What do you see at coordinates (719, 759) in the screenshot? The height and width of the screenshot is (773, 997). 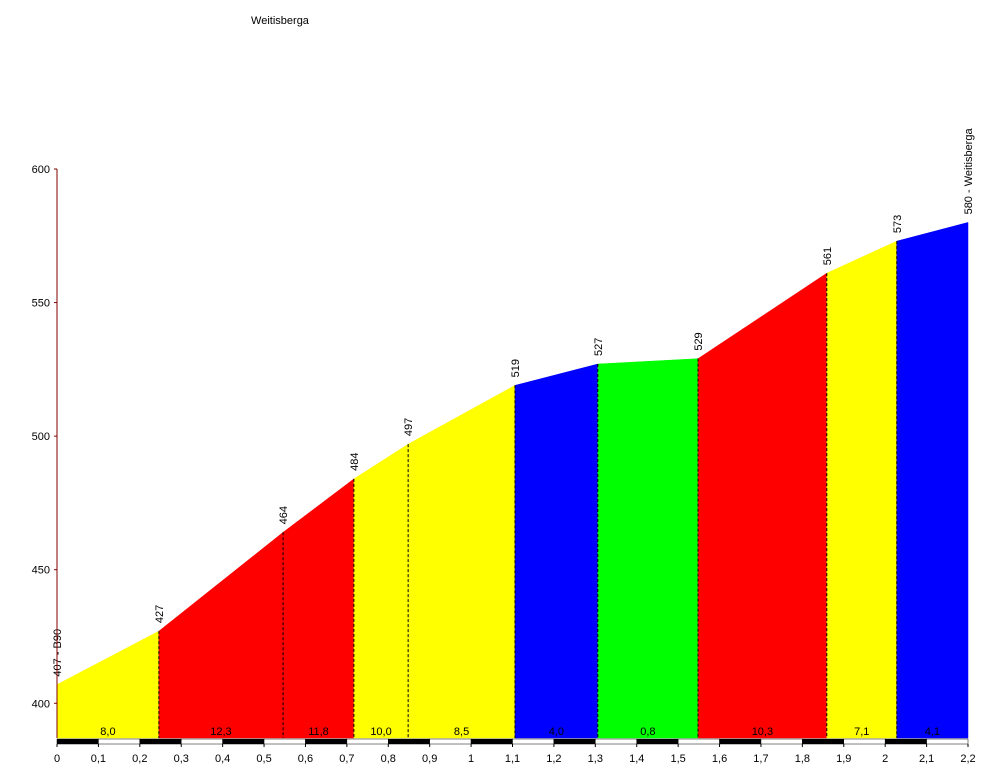 I see `x-tick-label: 1,6` at bounding box center [719, 759].